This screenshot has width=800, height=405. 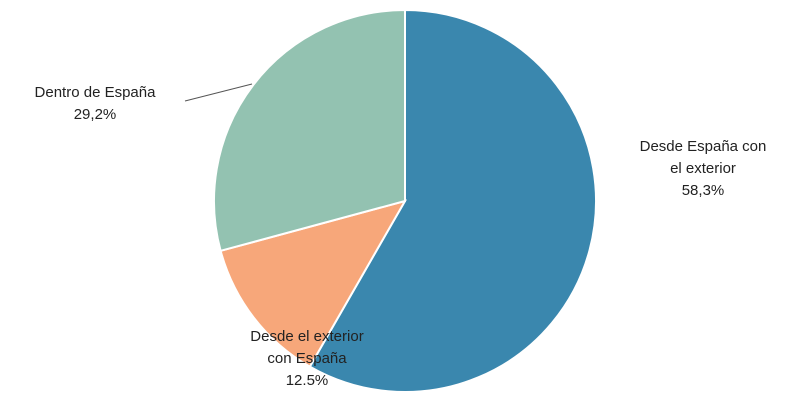 I want to click on slice-label-1: Desde España con el exterior 58,3%, so click(x=703, y=168).